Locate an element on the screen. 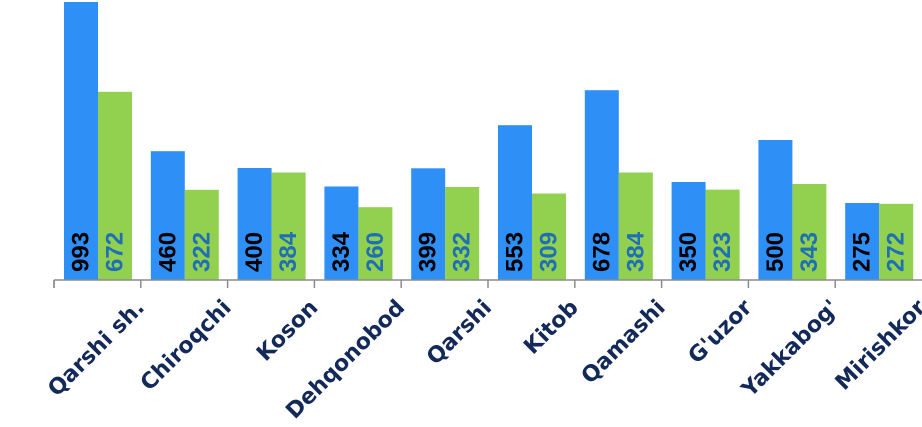  value-label-series-1-8: 500 is located at coordinates (775, 252).